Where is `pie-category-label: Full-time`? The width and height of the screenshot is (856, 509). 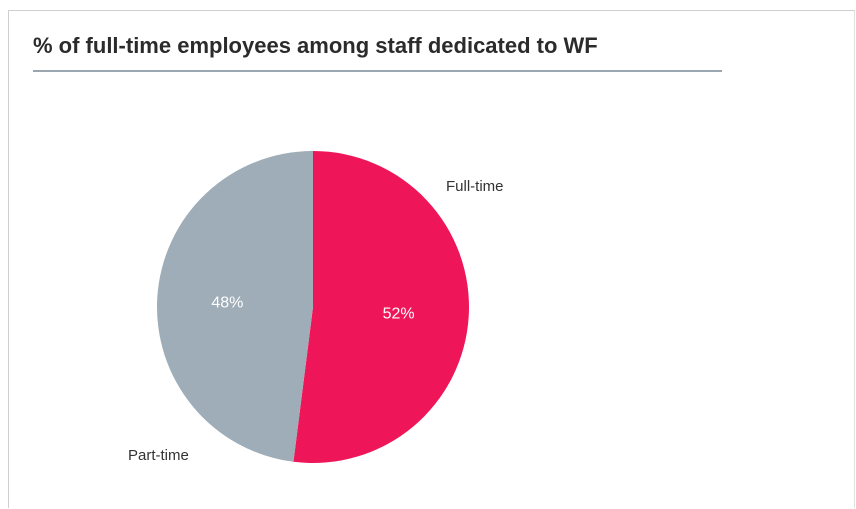
pie-category-label: Full-time is located at coordinates (475, 186).